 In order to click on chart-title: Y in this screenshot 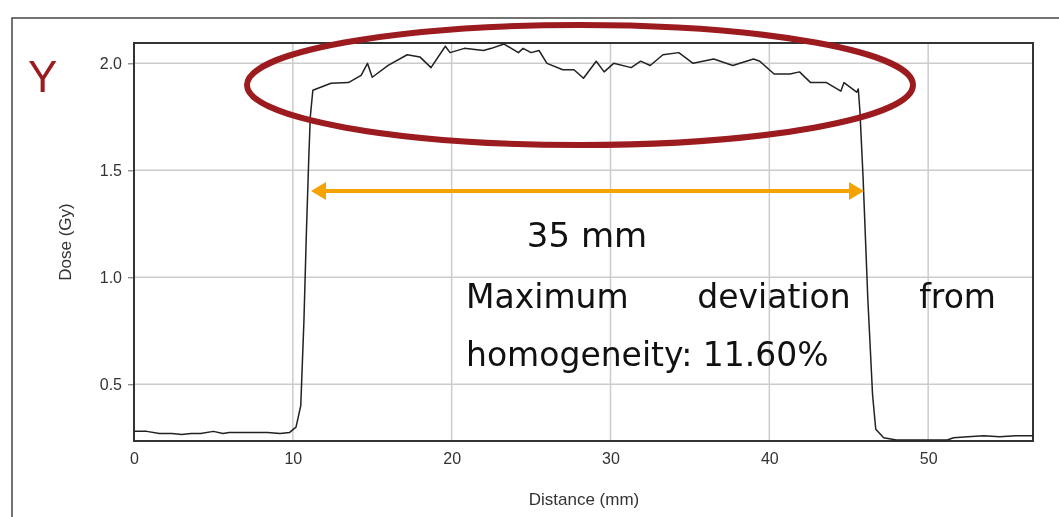, I will do `click(43, 76)`.